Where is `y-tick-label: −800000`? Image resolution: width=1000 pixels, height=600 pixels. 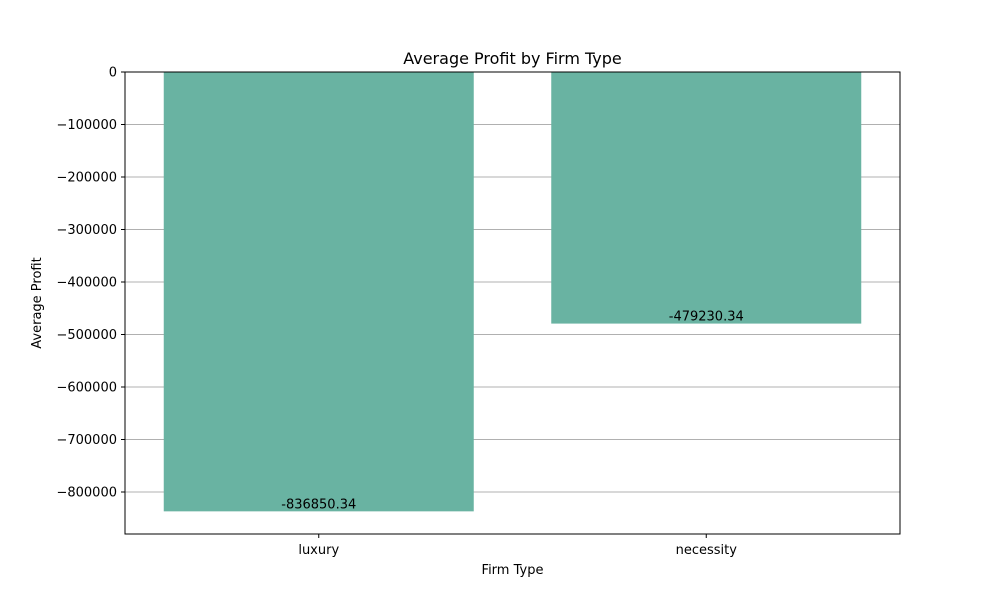 y-tick-label: −800000 is located at coordinates (86, 493).